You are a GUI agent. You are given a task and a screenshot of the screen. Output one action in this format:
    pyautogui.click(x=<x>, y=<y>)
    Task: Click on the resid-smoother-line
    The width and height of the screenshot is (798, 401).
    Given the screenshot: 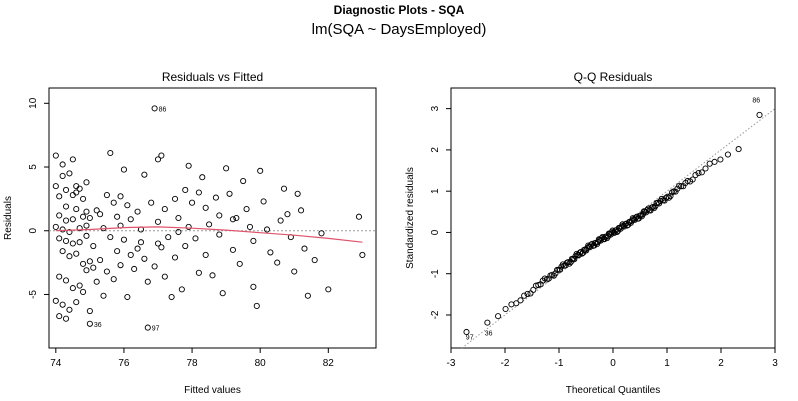 What is the action you would take?
    pyautogui.click(x=209, y=234)
    